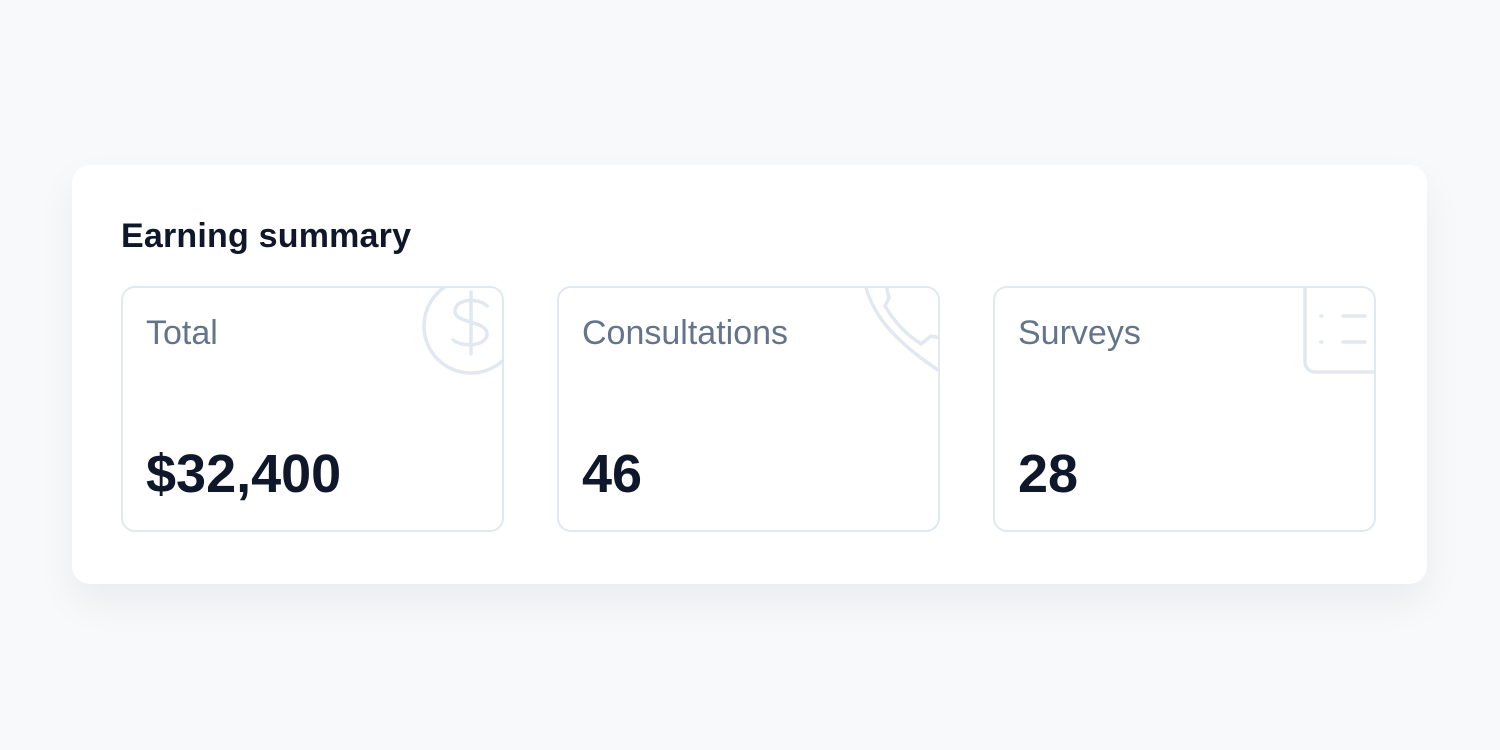 Image resolution: width=1500 pixels, height=750 pixels. I want to click on card-consultations: Consultations 46, so click(748, 409).